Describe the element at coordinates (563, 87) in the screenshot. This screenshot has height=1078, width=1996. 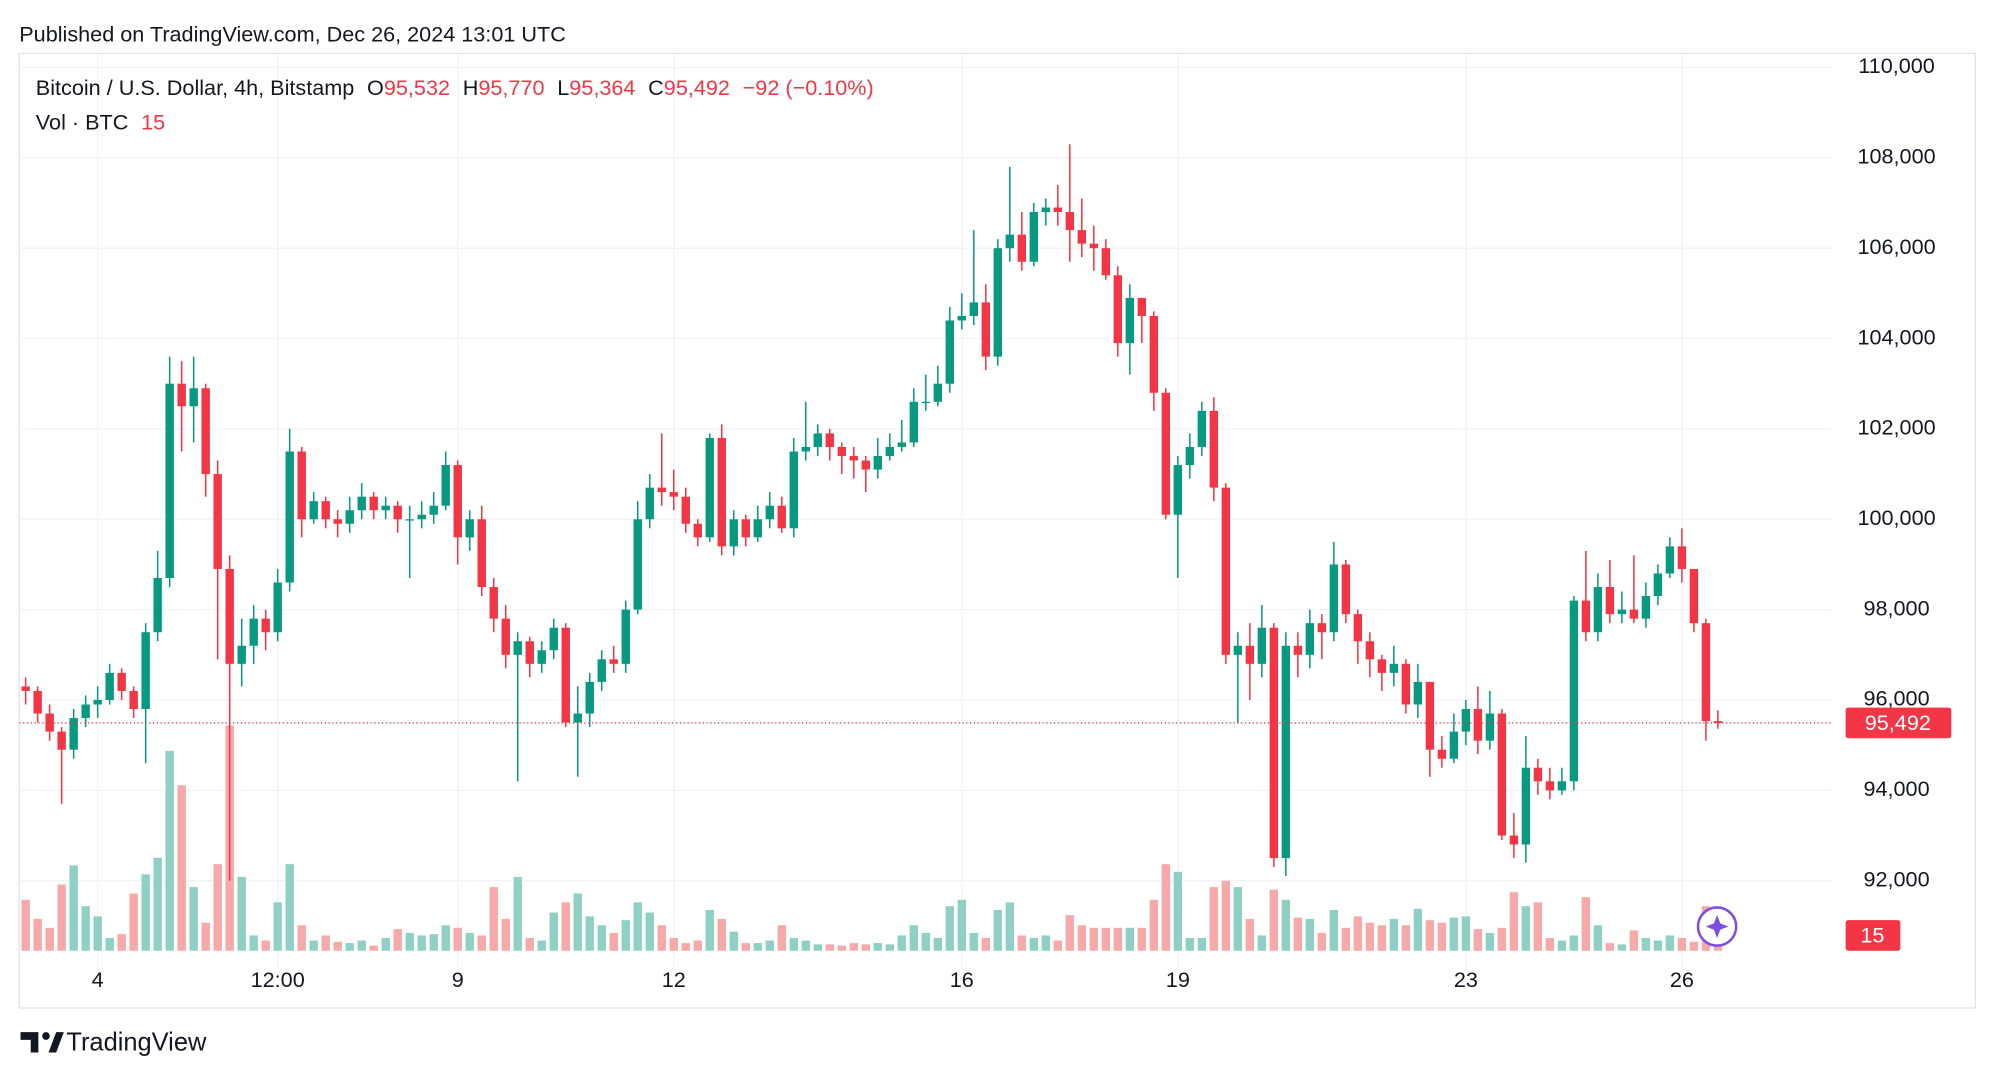
I see `low-letter: L` at that location.